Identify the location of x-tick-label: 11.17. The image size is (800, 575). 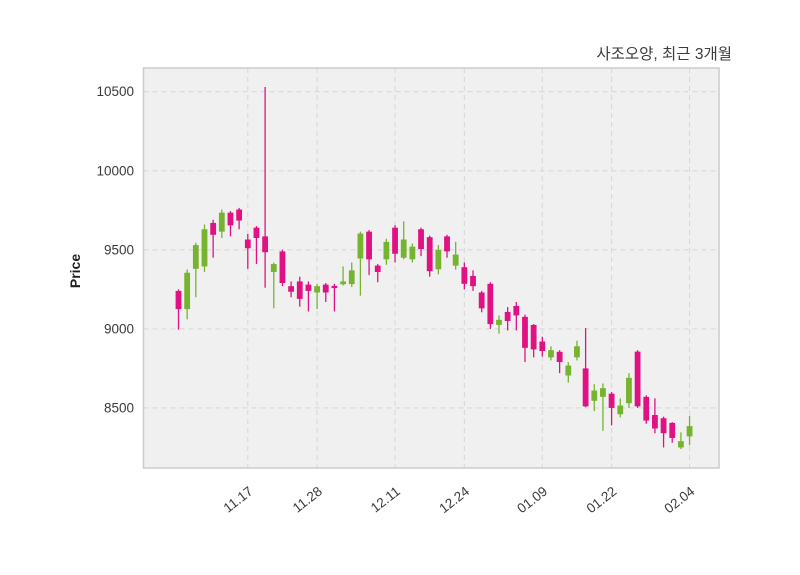
(238, 500).